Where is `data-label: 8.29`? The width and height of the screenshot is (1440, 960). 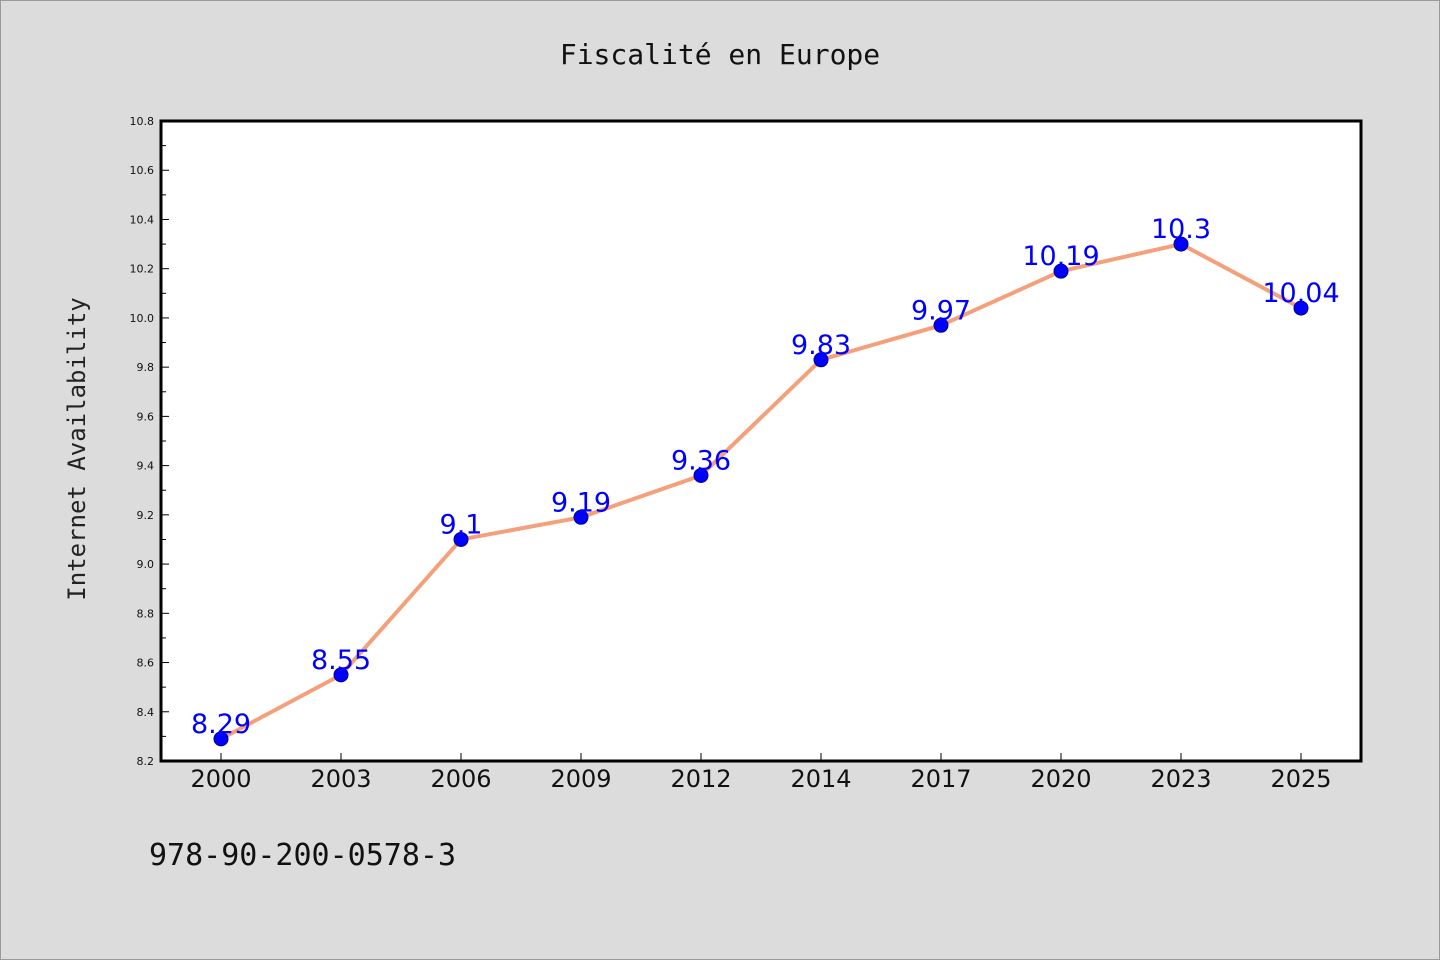
data-label: 8.29 is located at coordinates (221, 724).